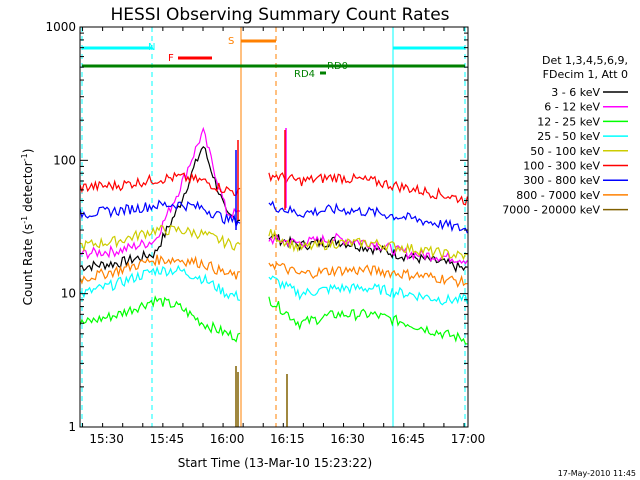  I want to click on y-tick-label: 1000, so click(60, 27).